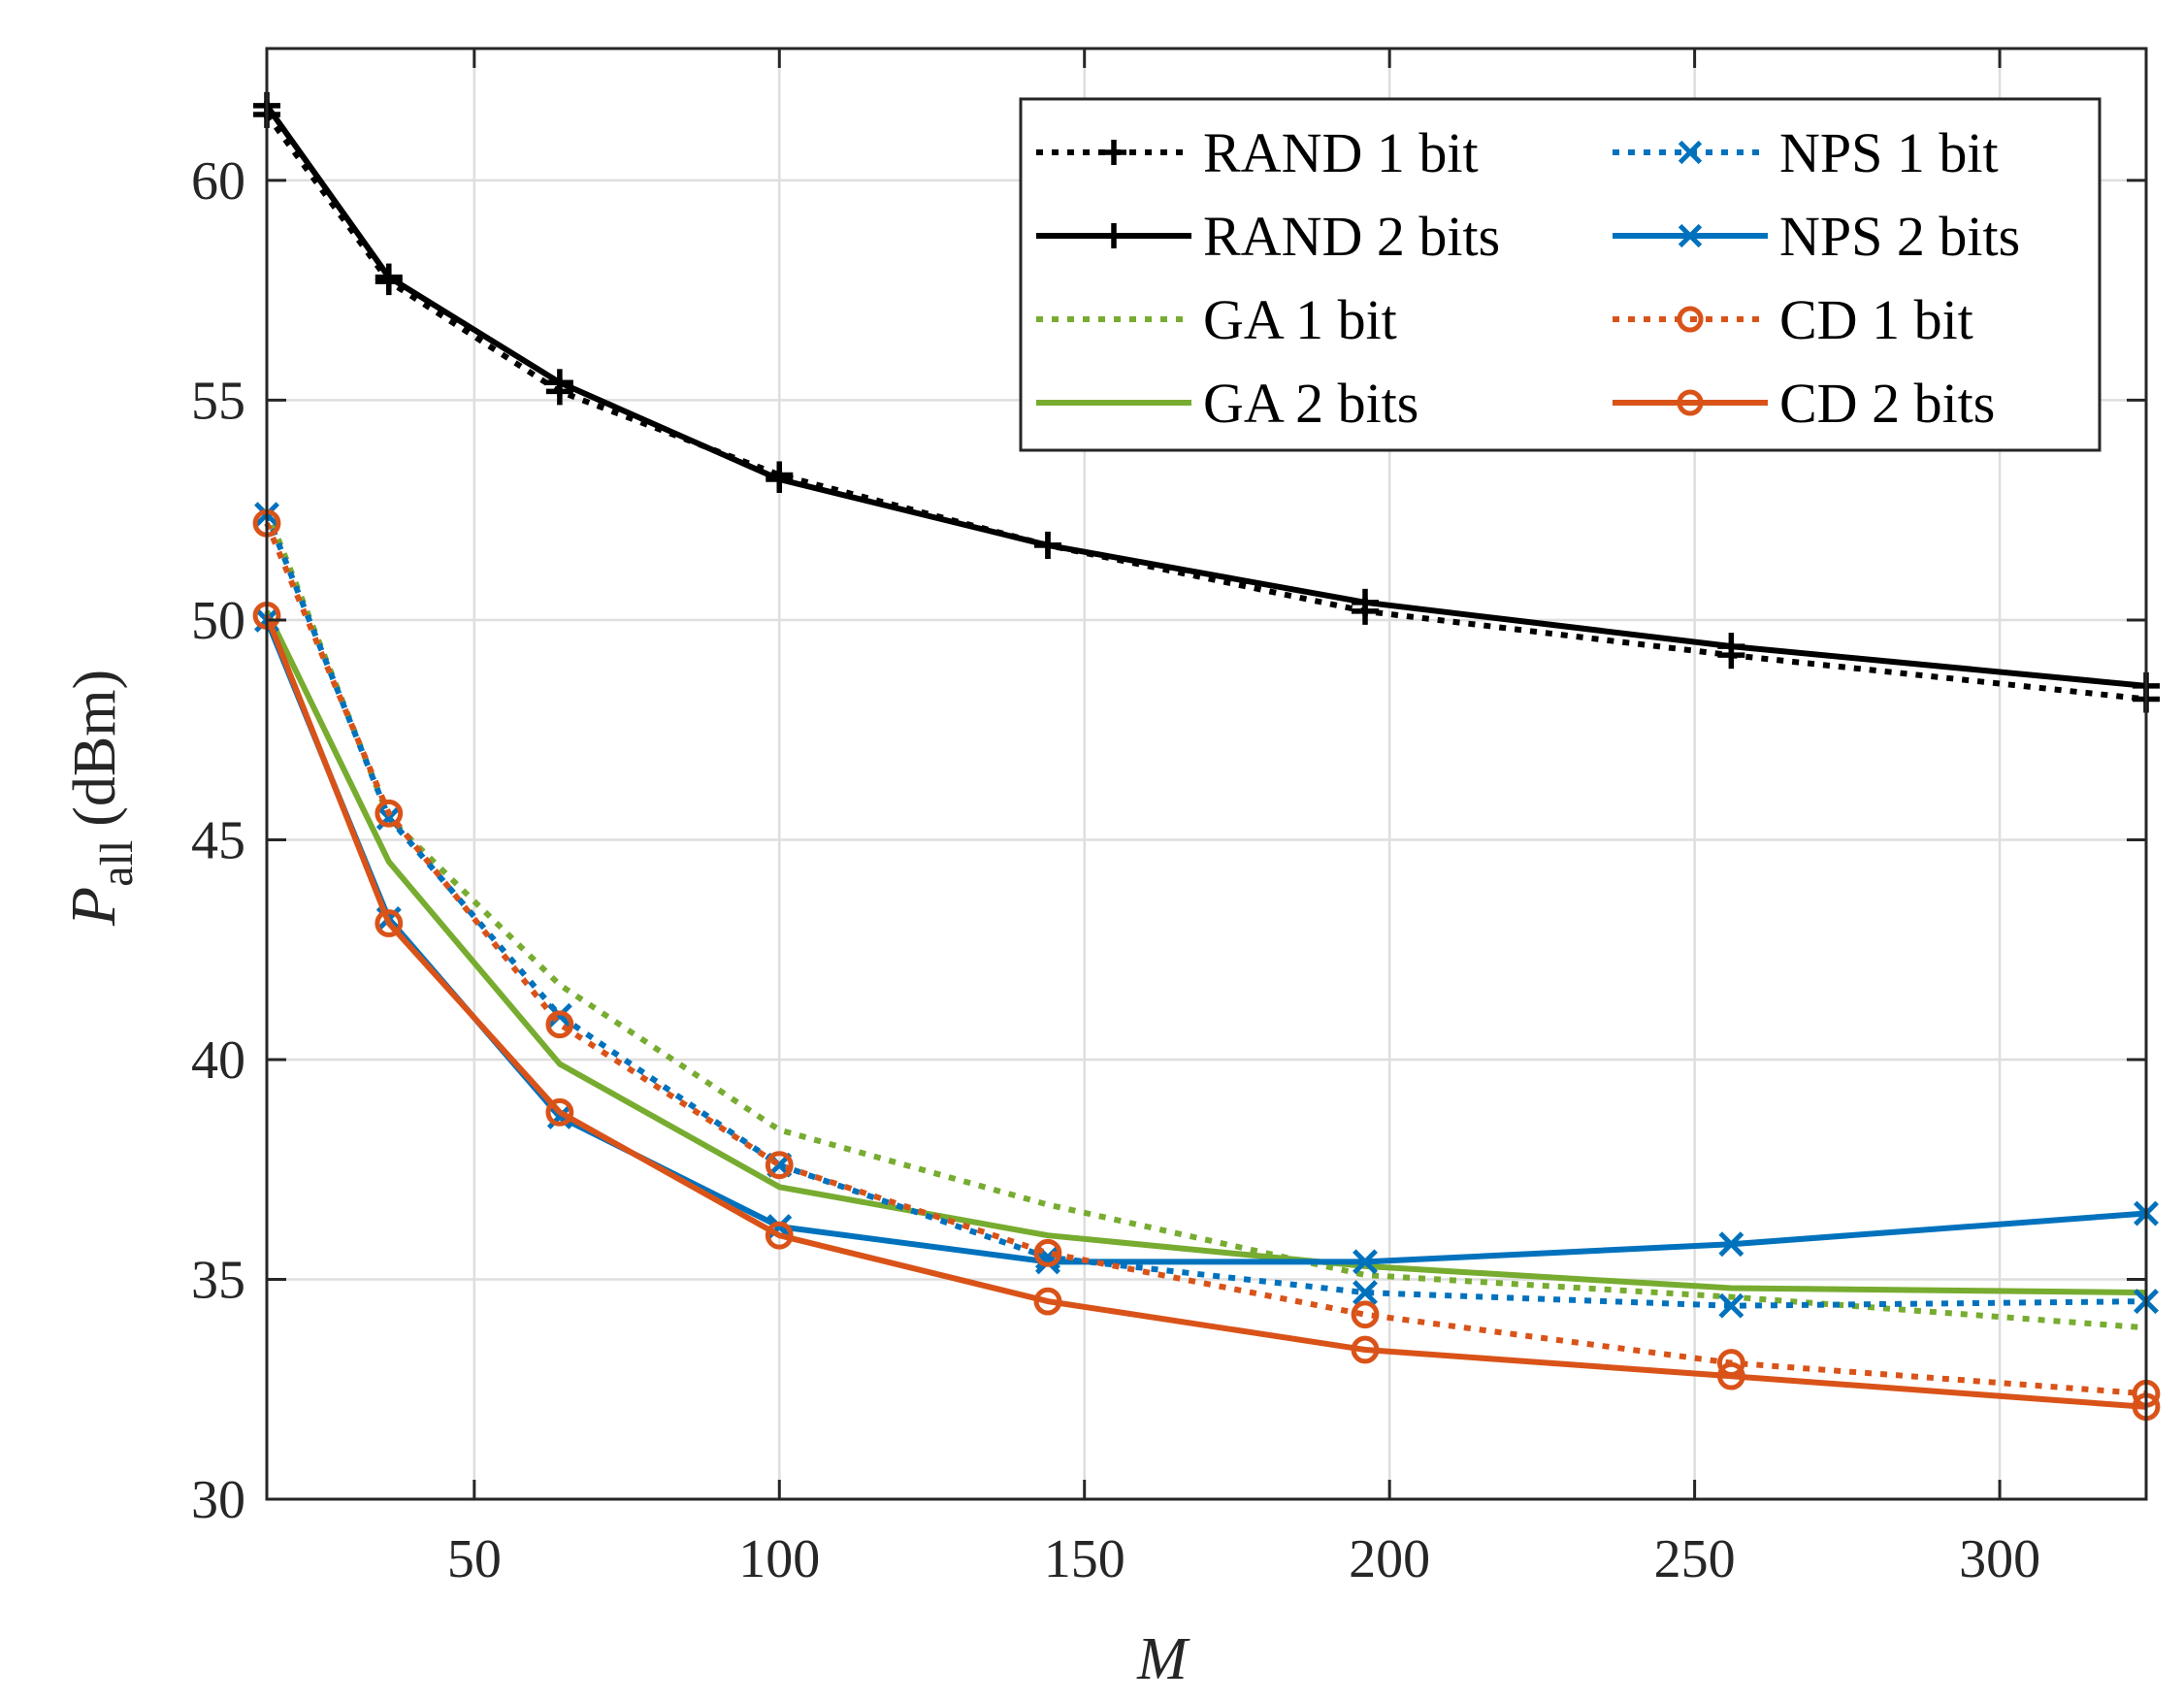  What do you see at coordinates (474, 1559) in the screenshot?
I see `x-tick-label: 50` at bounding box center [474, 1559].